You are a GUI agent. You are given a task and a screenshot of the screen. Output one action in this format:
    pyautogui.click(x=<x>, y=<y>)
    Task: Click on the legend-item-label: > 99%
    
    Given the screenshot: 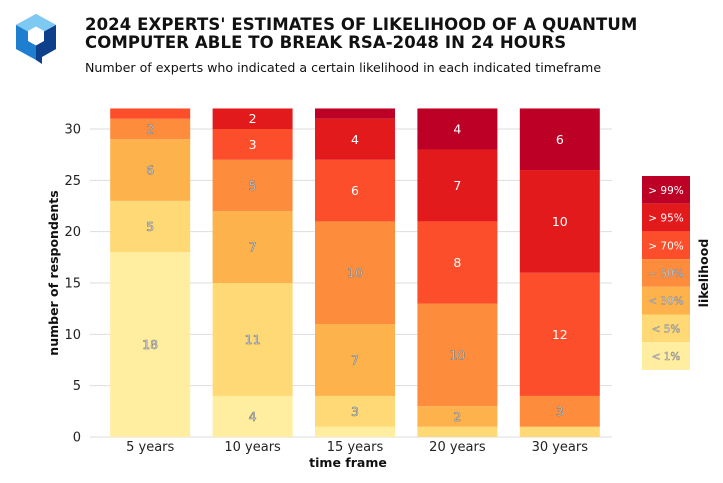 What is the action you would take?
    pyautogui.click(x=665, y=191)
    